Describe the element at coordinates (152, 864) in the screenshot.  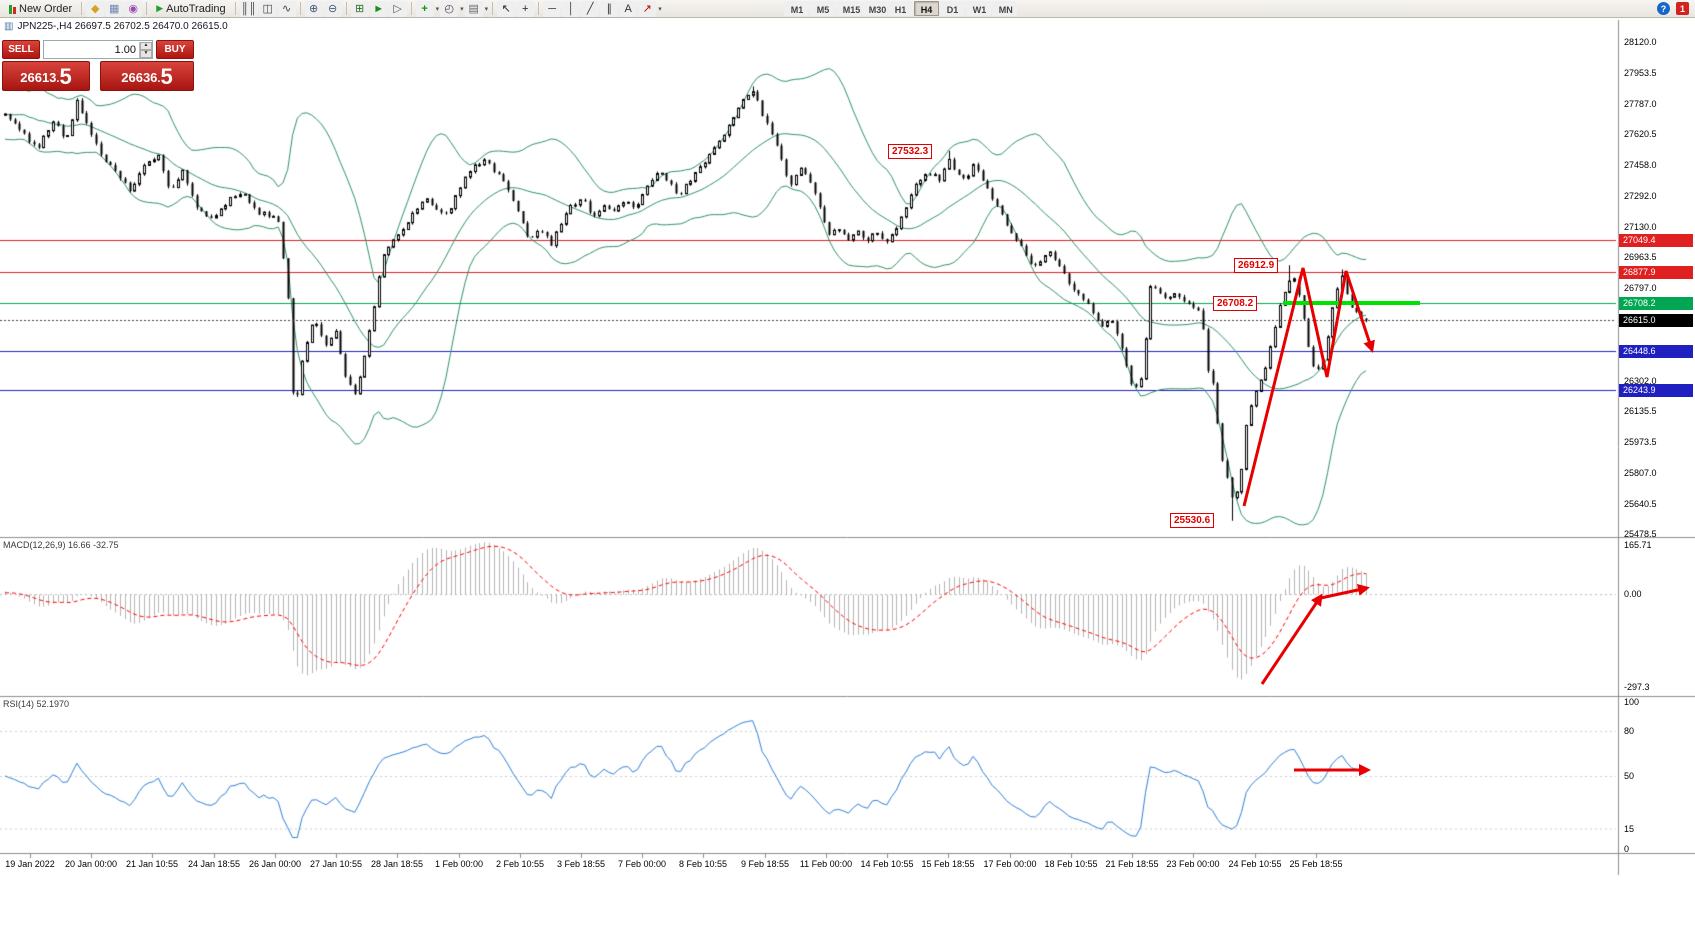
I see `time-axis-label: 21 Jan 10:55` at that location.